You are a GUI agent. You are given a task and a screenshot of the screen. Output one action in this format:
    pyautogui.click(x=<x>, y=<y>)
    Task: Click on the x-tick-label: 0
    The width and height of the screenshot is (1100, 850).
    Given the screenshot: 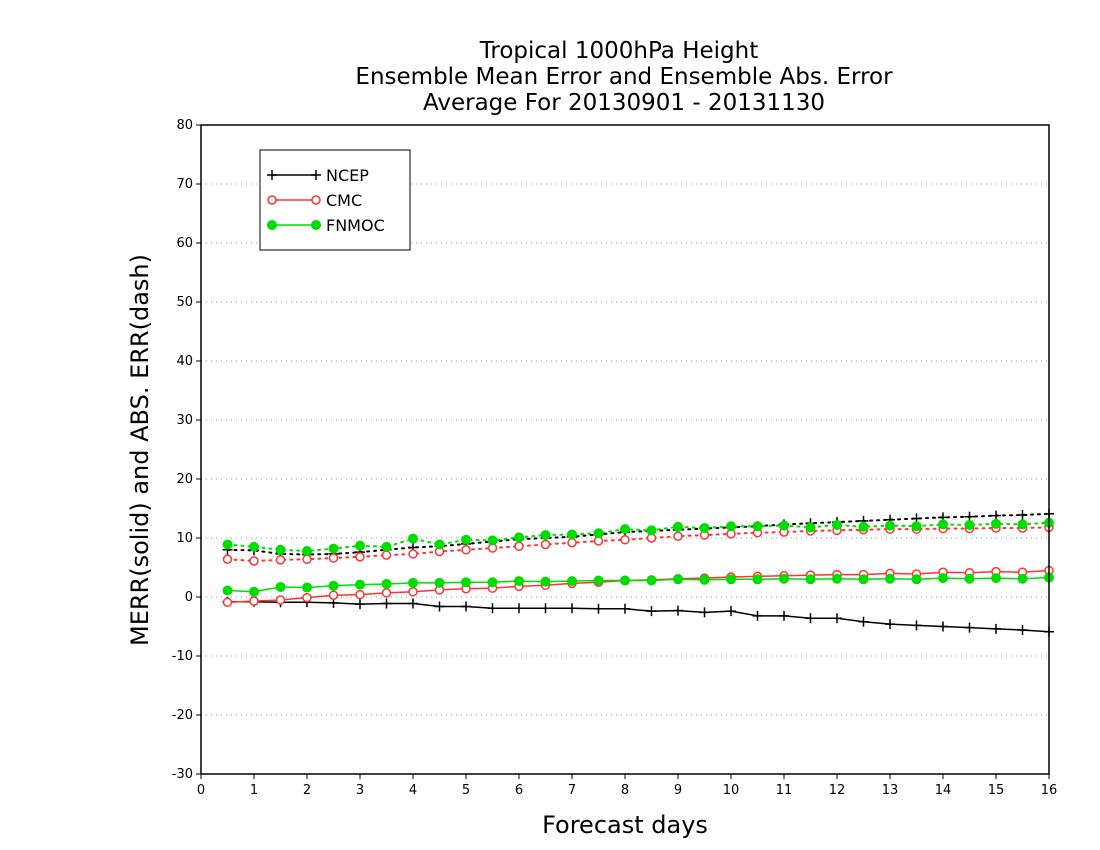 What is the action you would take?
    pyautogui.click(x=201, y=790)
    